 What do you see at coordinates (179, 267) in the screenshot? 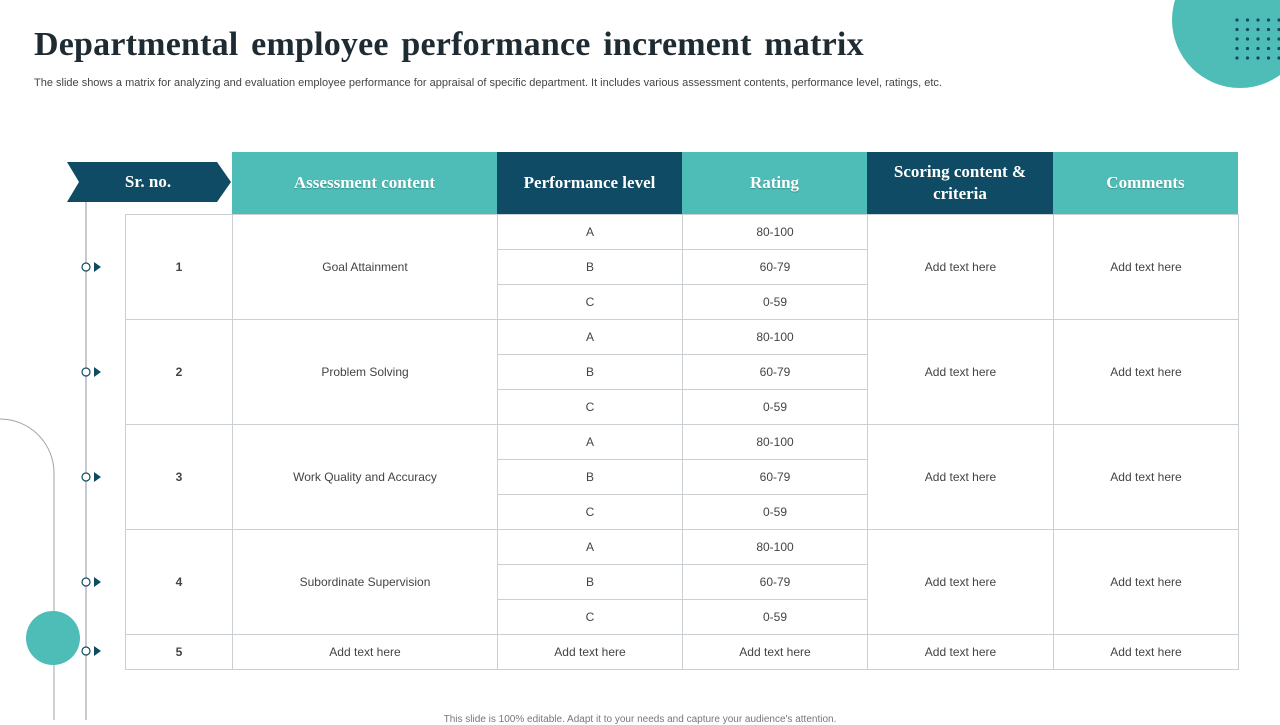
I see `sr-number-cell: 1` at bounding box center [179, 267].